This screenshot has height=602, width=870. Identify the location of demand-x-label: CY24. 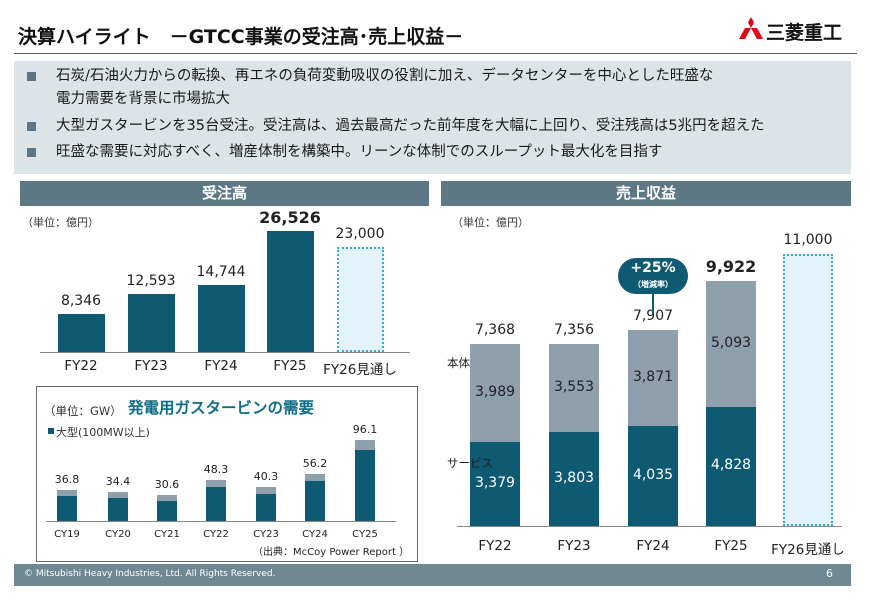
(315, 534).